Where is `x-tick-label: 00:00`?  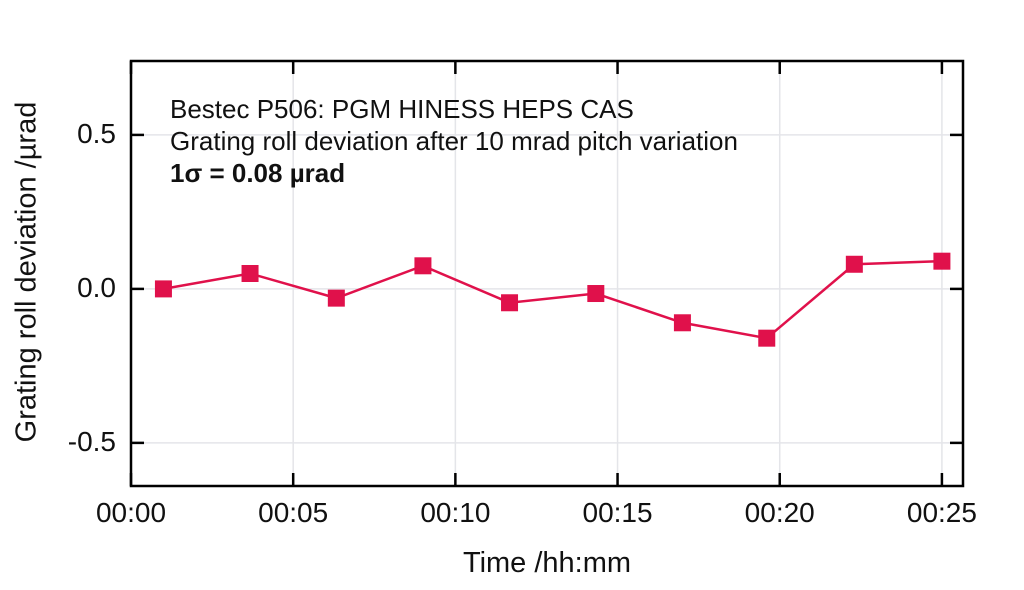
x-tick-label: 00:00 is located at coordinates (131, 512).